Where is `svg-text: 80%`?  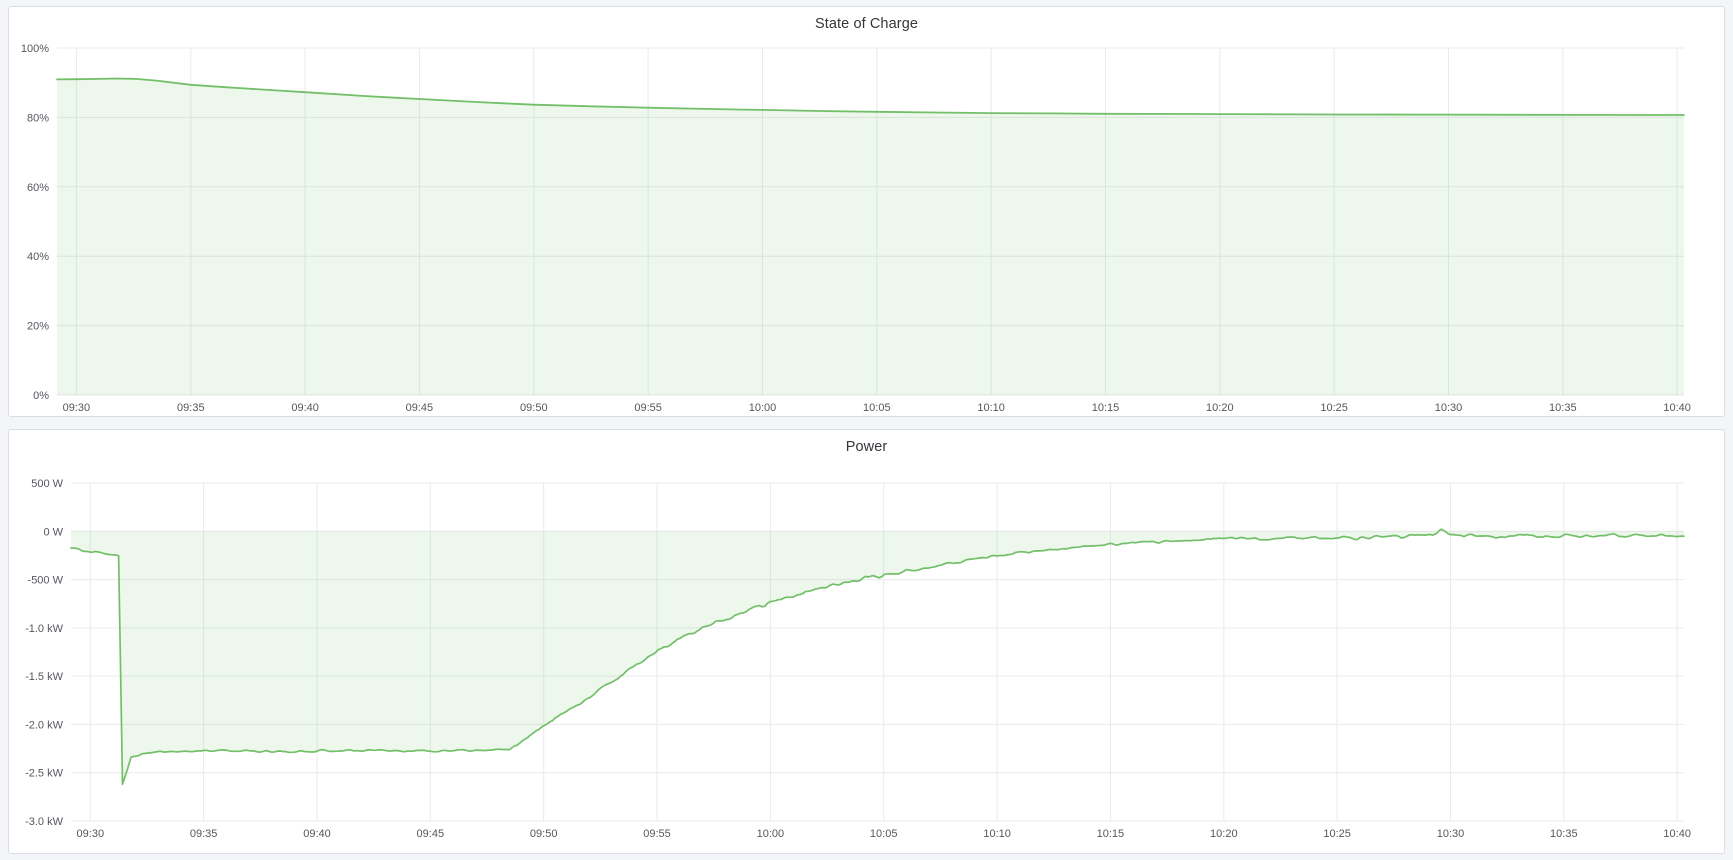 svg-text: 80% is located at coordinates (38, 118).